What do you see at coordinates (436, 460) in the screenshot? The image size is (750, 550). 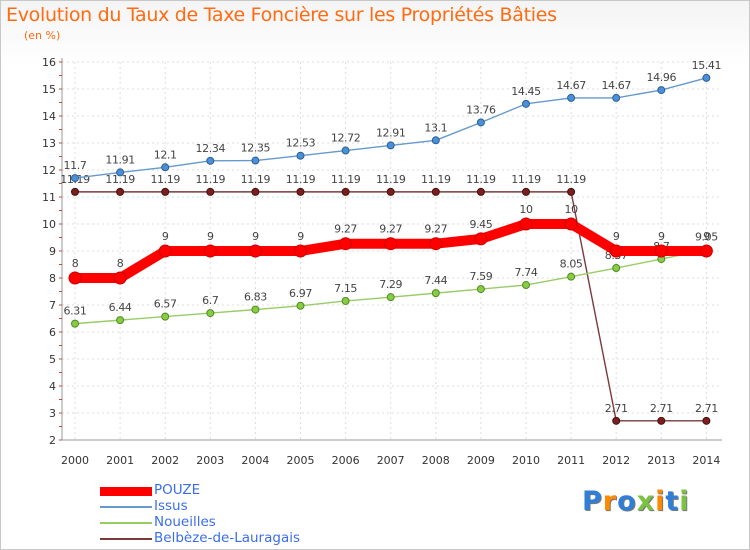 I see `x-tick-label: 2008` at bounding box center [436, 460].